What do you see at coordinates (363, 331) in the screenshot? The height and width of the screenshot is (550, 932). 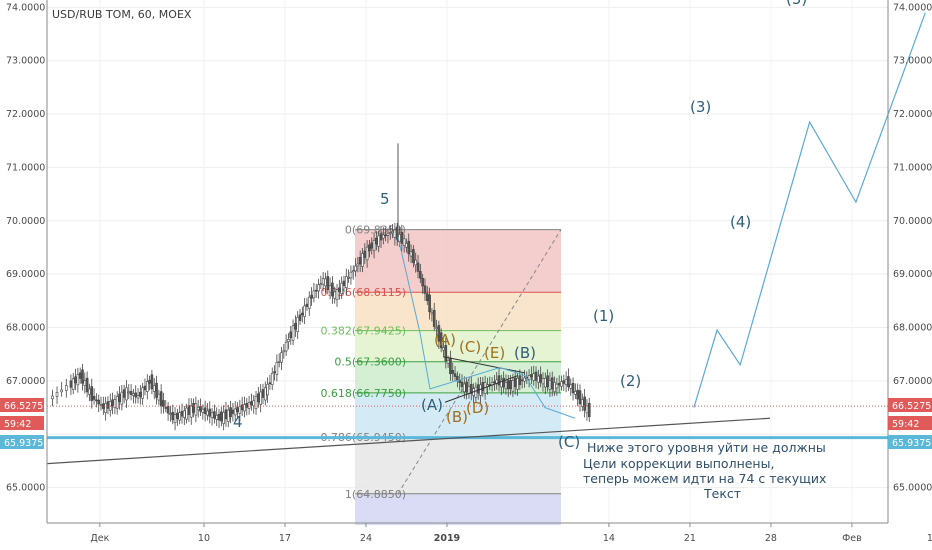 I see `fib-level-label: 0.382(67.9425)` at bounding box center [363, 331].